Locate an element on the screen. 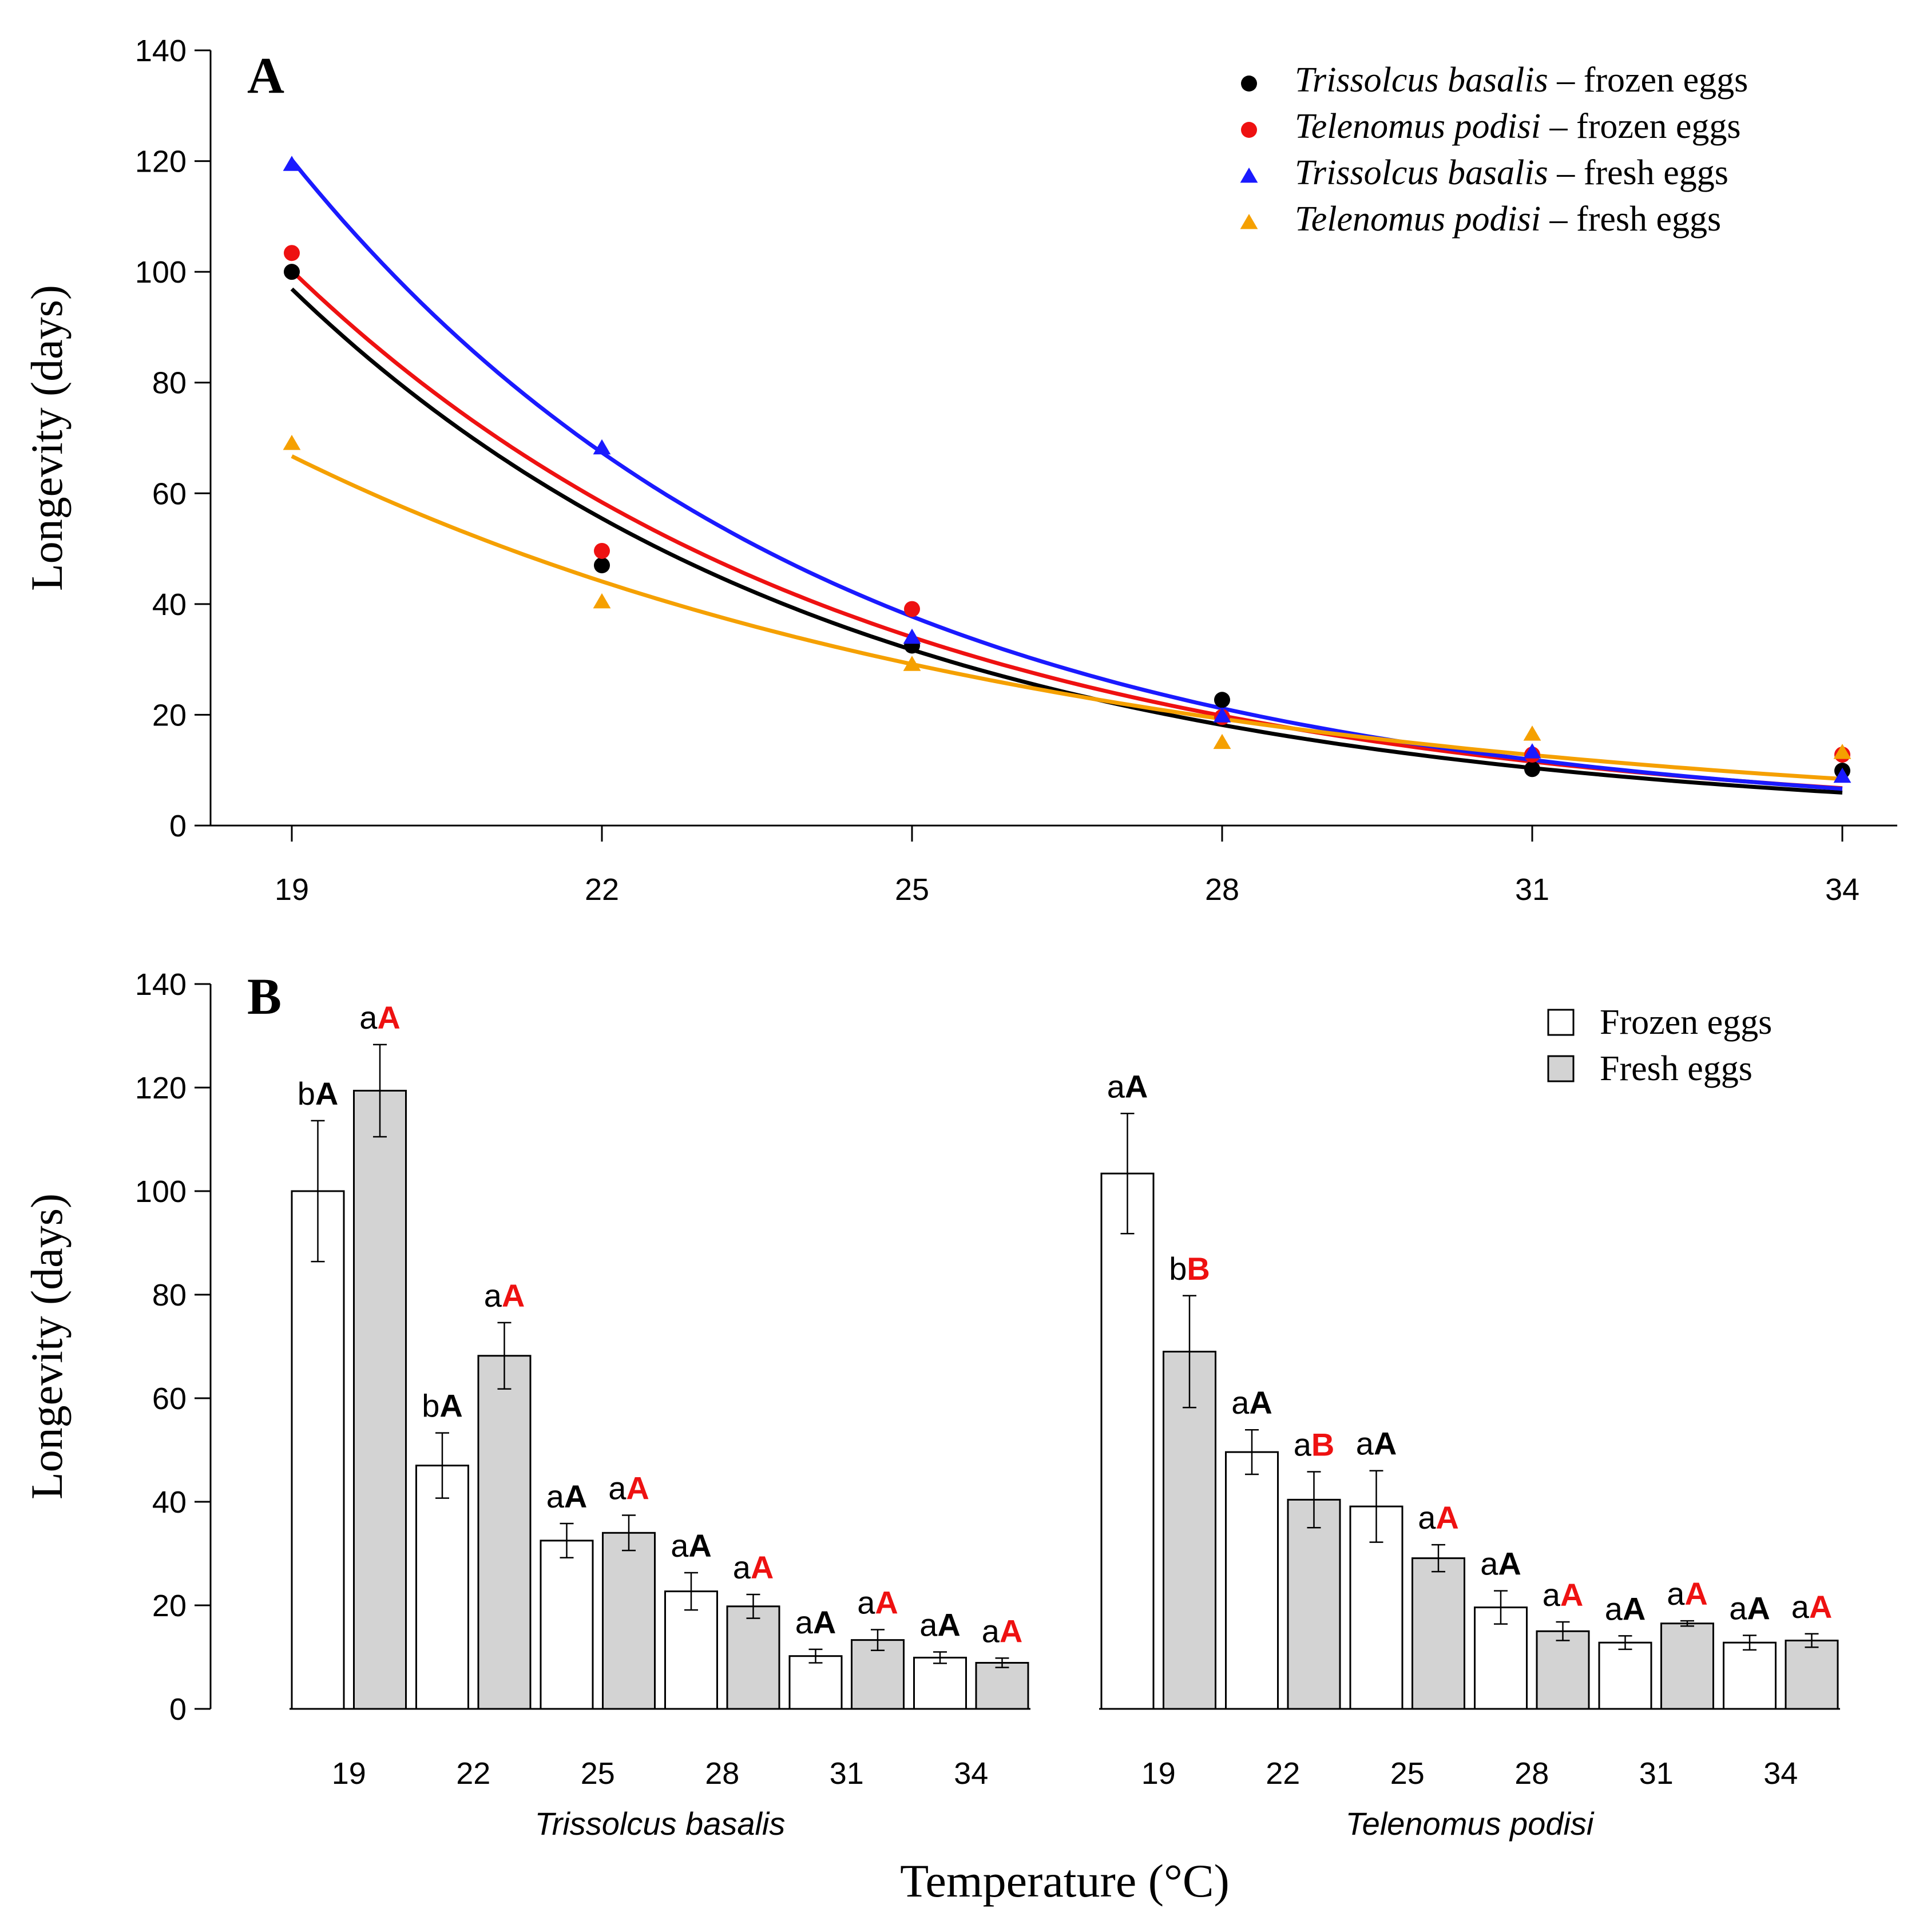 The image size is (1923, 1932). legend-swatch is located at coordinates (1561, 1068).